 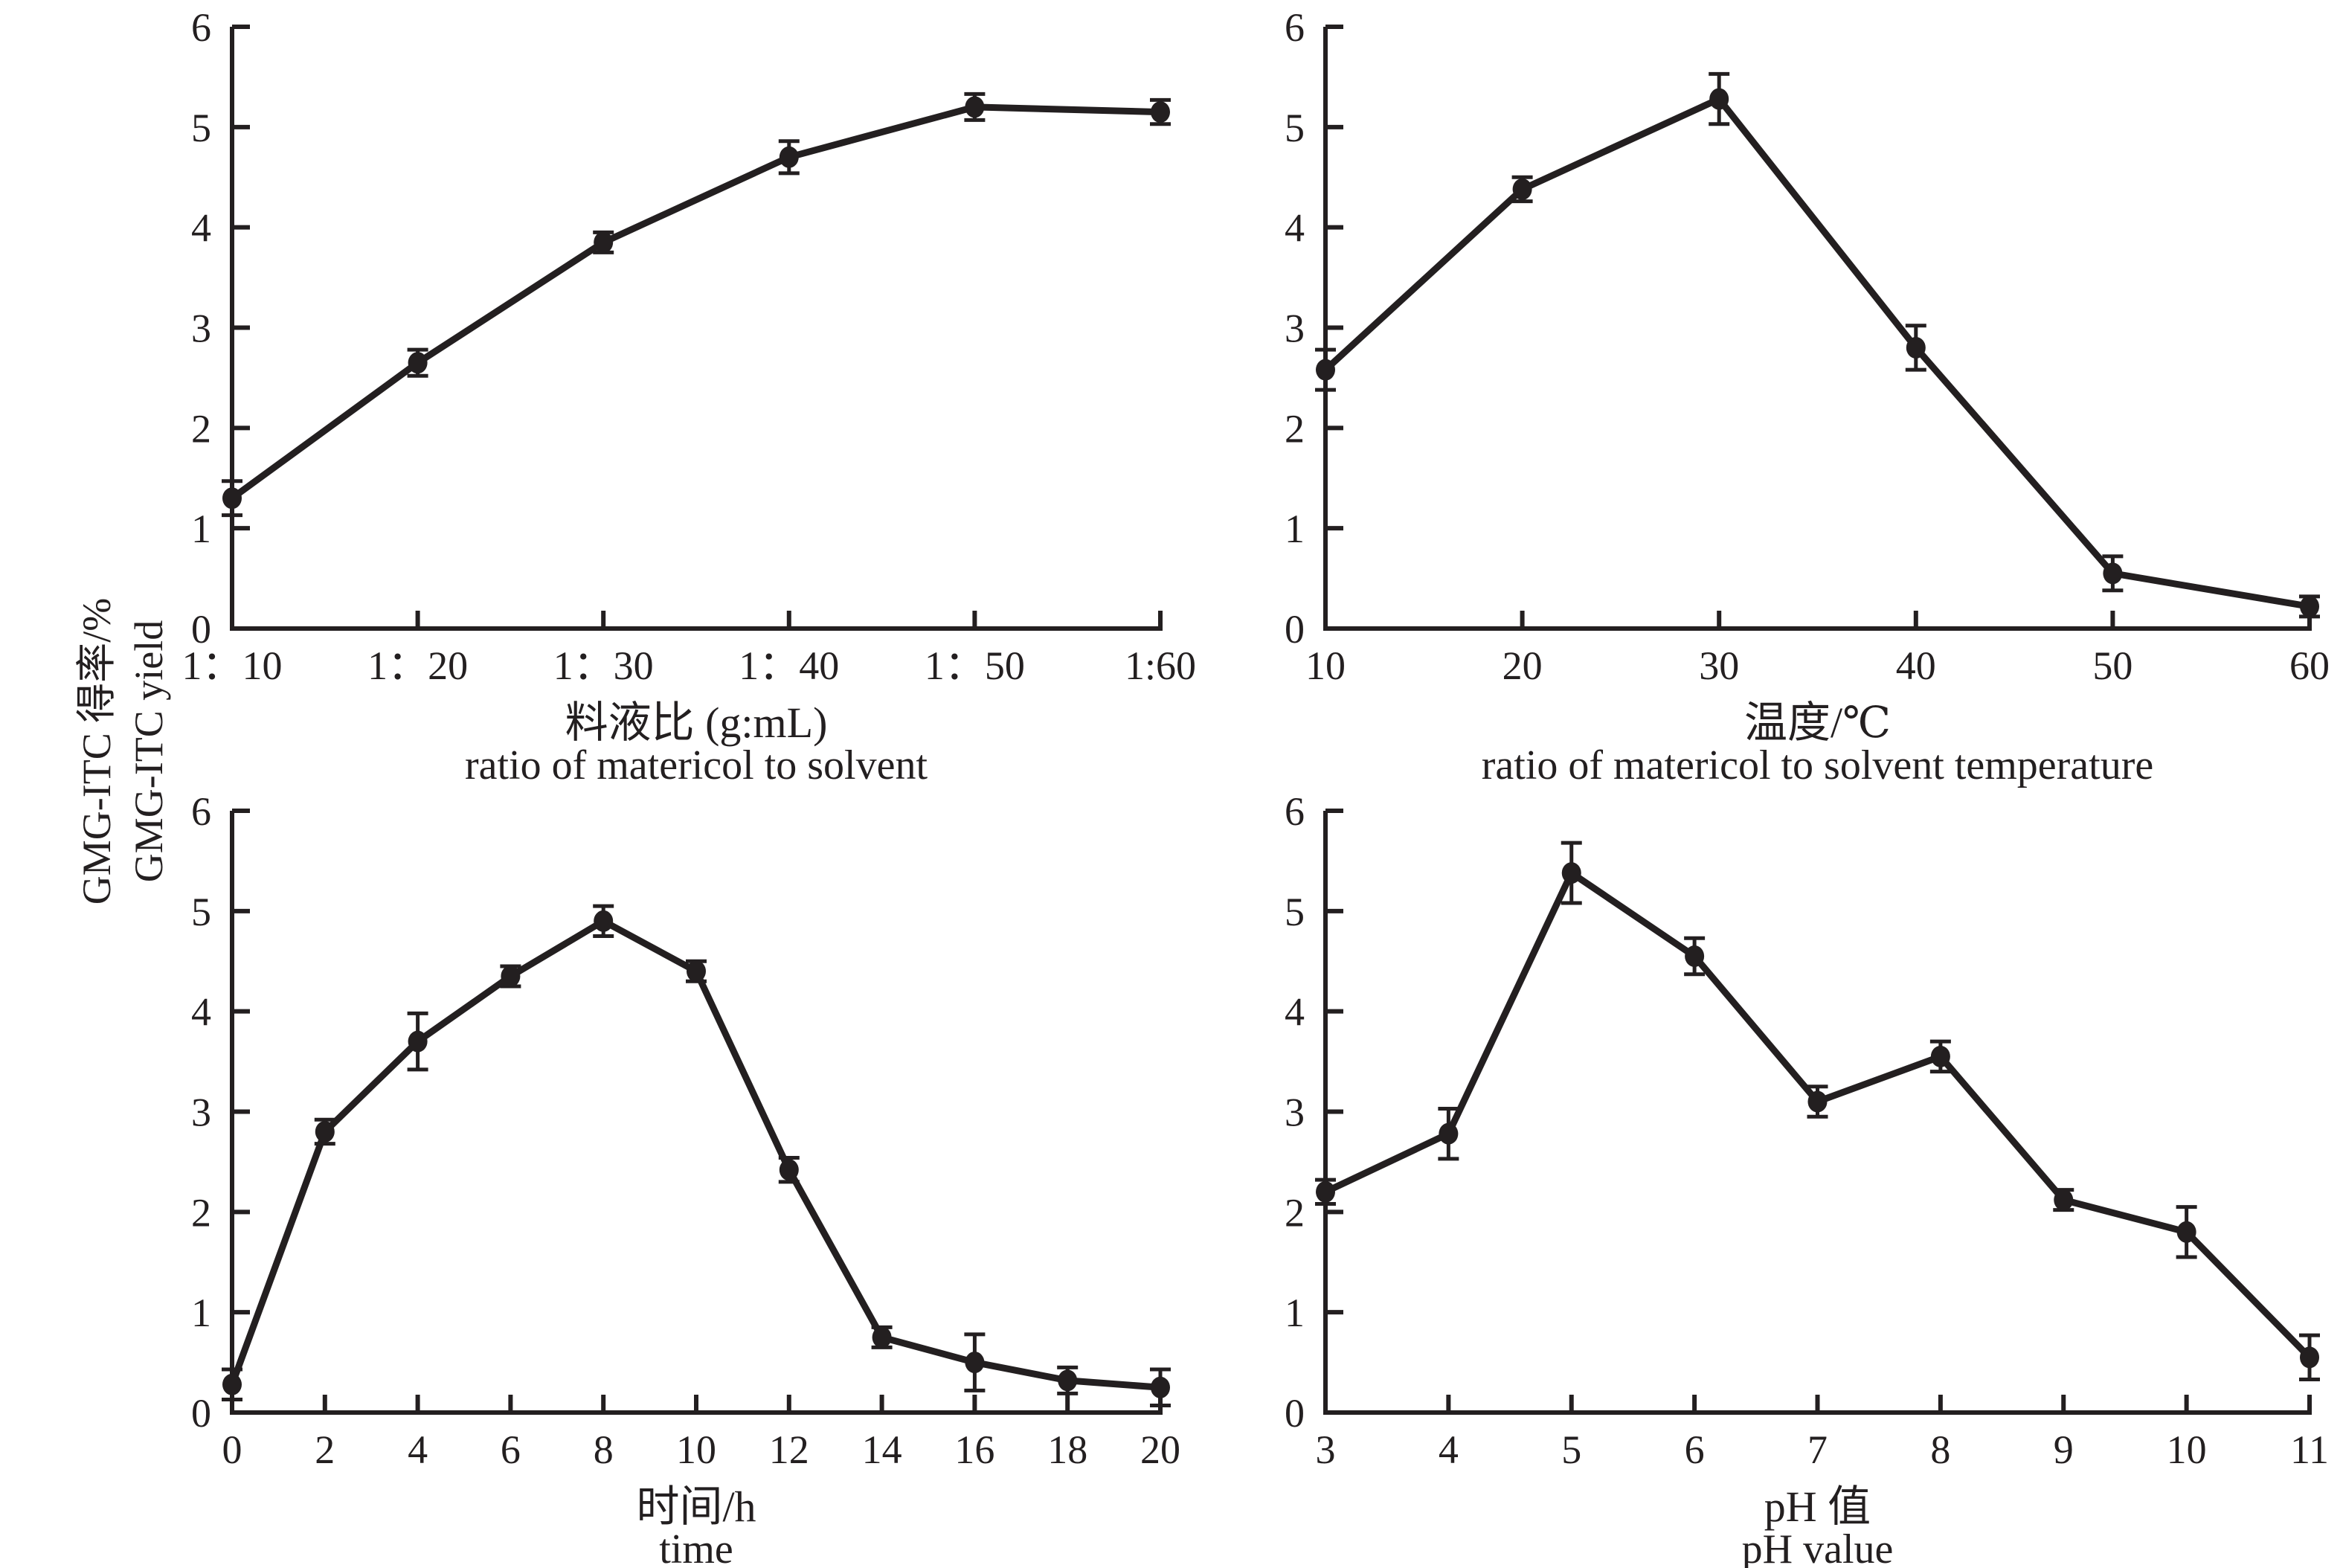 I want to click on x-axis-label-zh: 时间/h, so click(x=696, y=1506).